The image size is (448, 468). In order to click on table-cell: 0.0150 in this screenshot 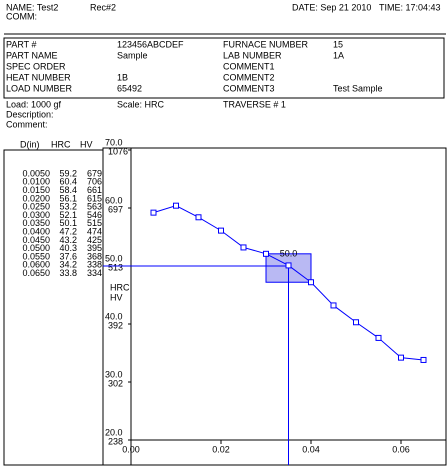, I will do `click(36, 190)`.